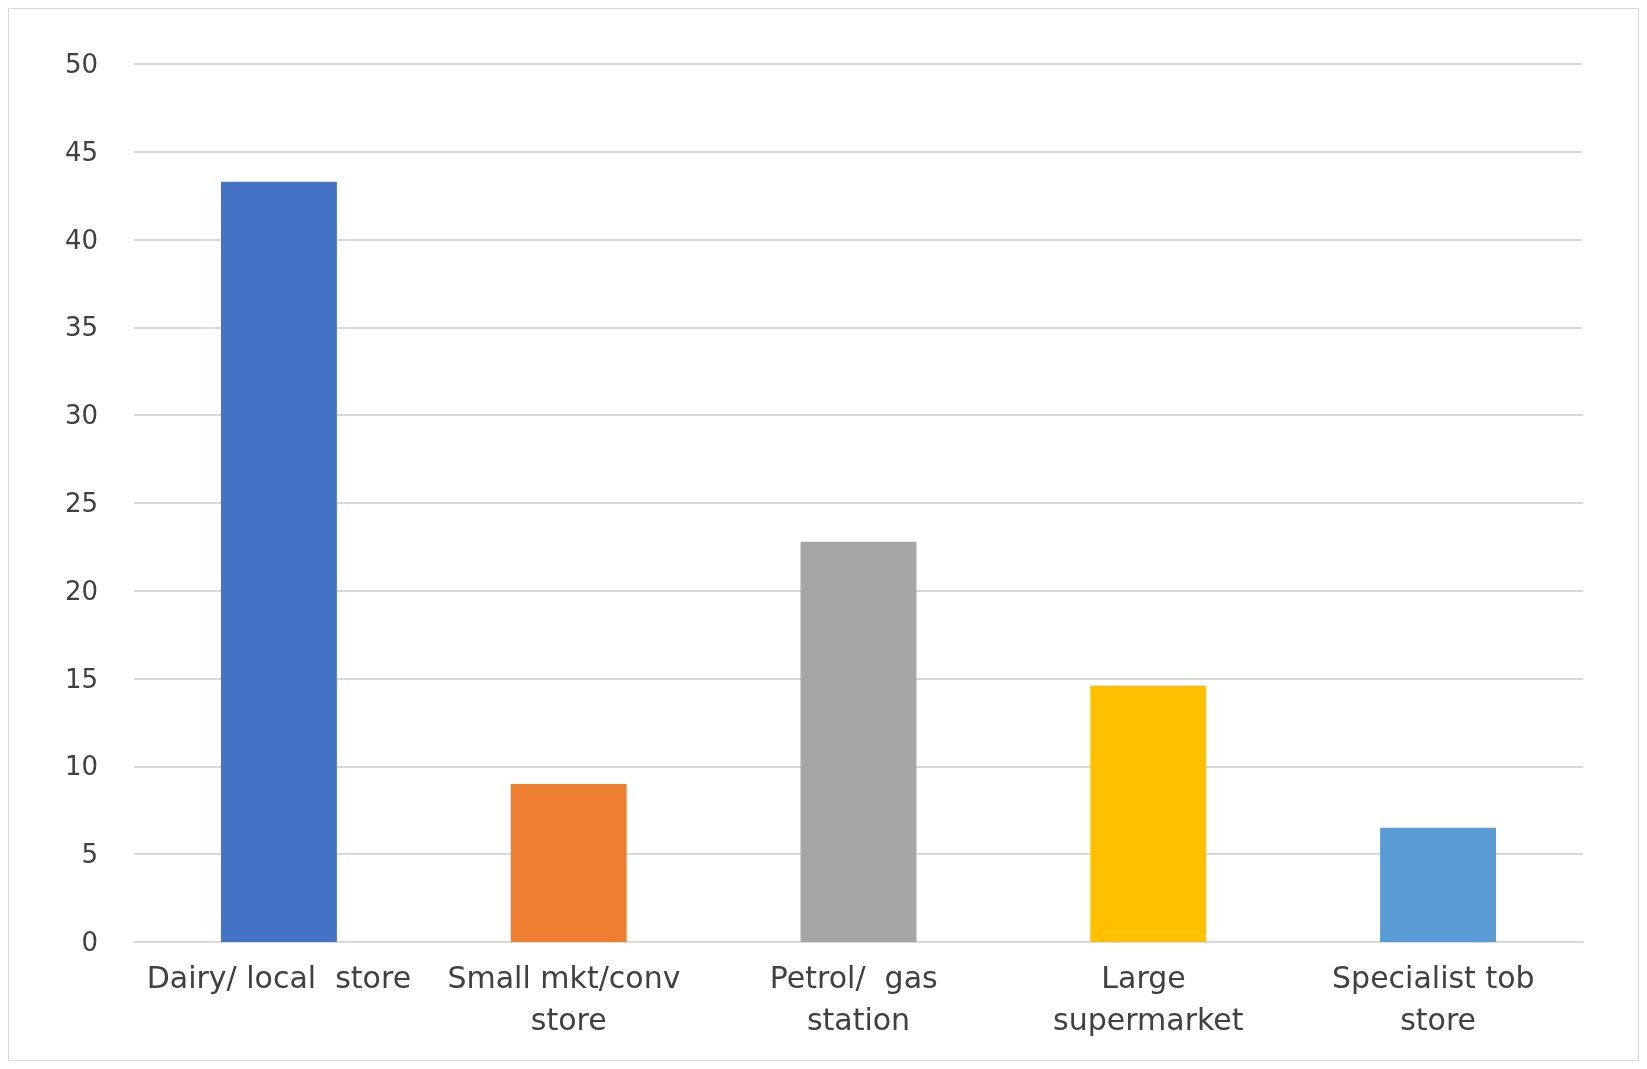 The image size is (1647, 1069). I want to click on y-tick-label: 45, so click(81, 151).